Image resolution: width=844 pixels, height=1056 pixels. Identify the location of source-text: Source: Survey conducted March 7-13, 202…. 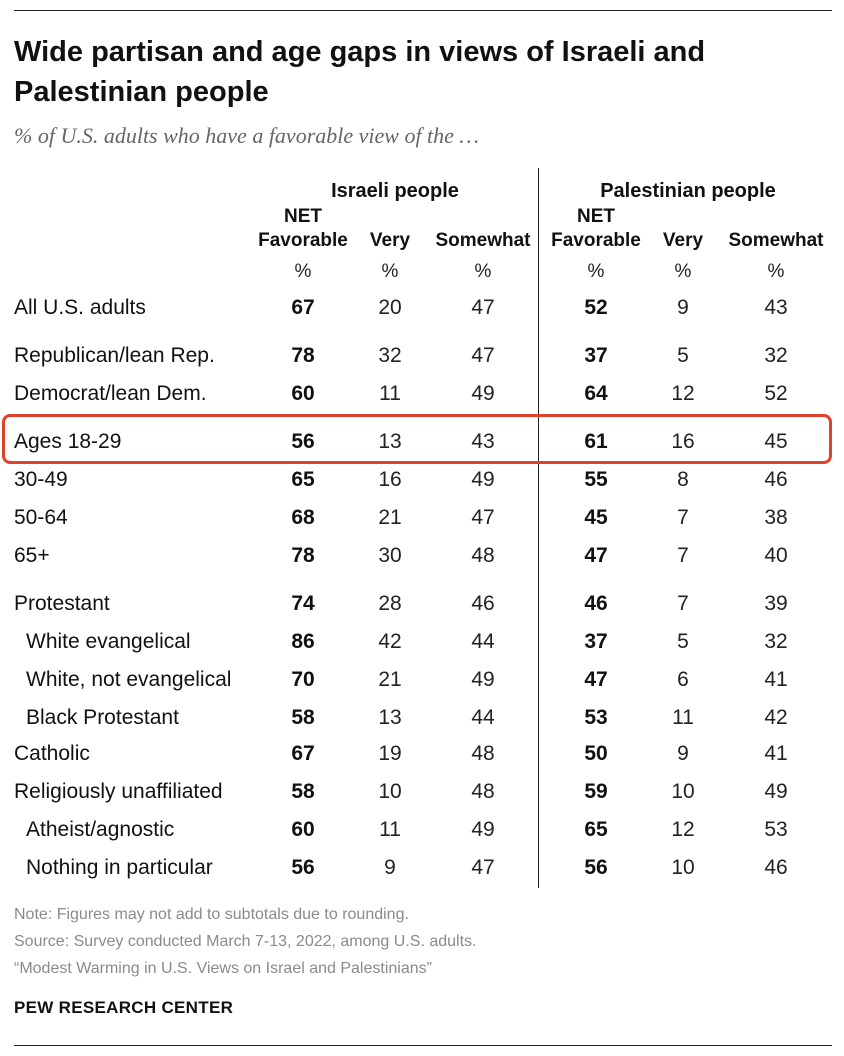
(245, 941).